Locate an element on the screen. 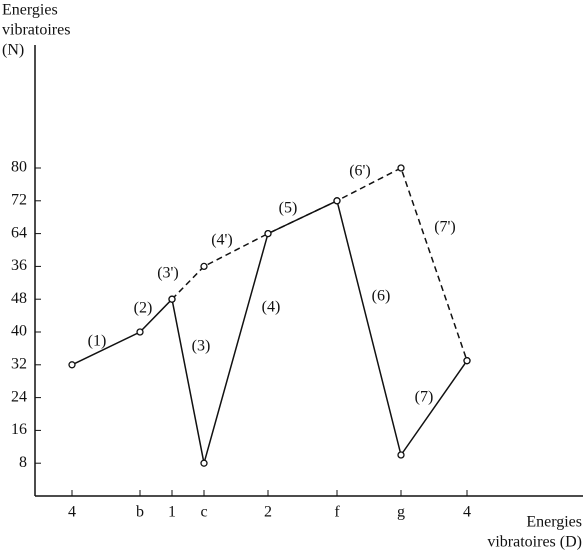 The image size is (586, 553). y-axis-label: vibratoires is located at coordinates (36, 30).